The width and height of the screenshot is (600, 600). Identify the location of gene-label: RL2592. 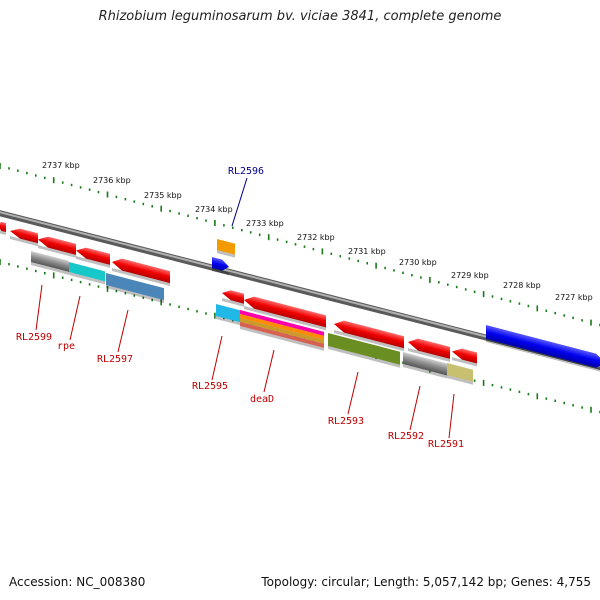
(406, 436).